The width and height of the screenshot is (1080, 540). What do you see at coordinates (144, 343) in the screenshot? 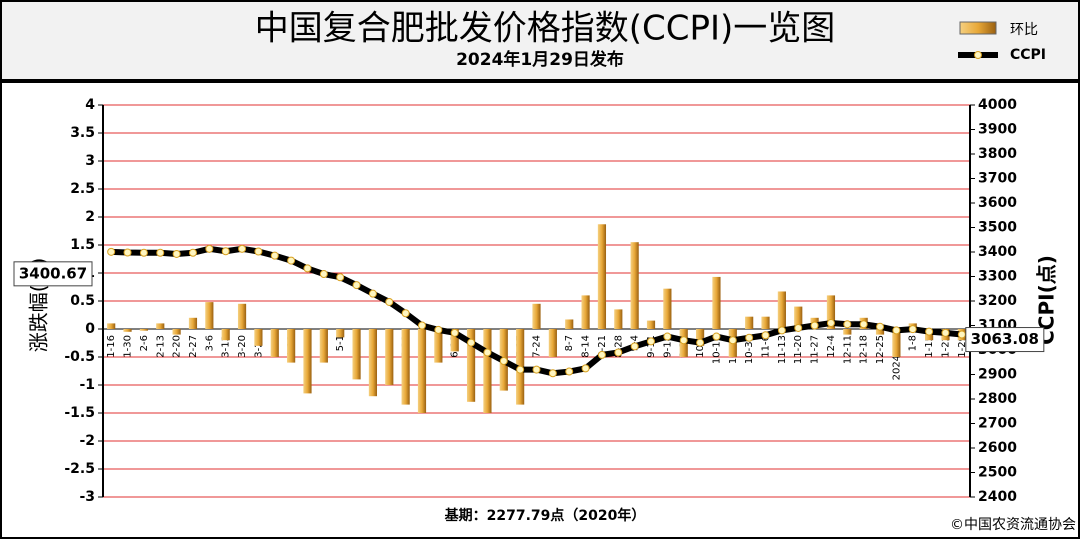
I see `x-tick-label: 2-6` at bounding box center [144, 343].